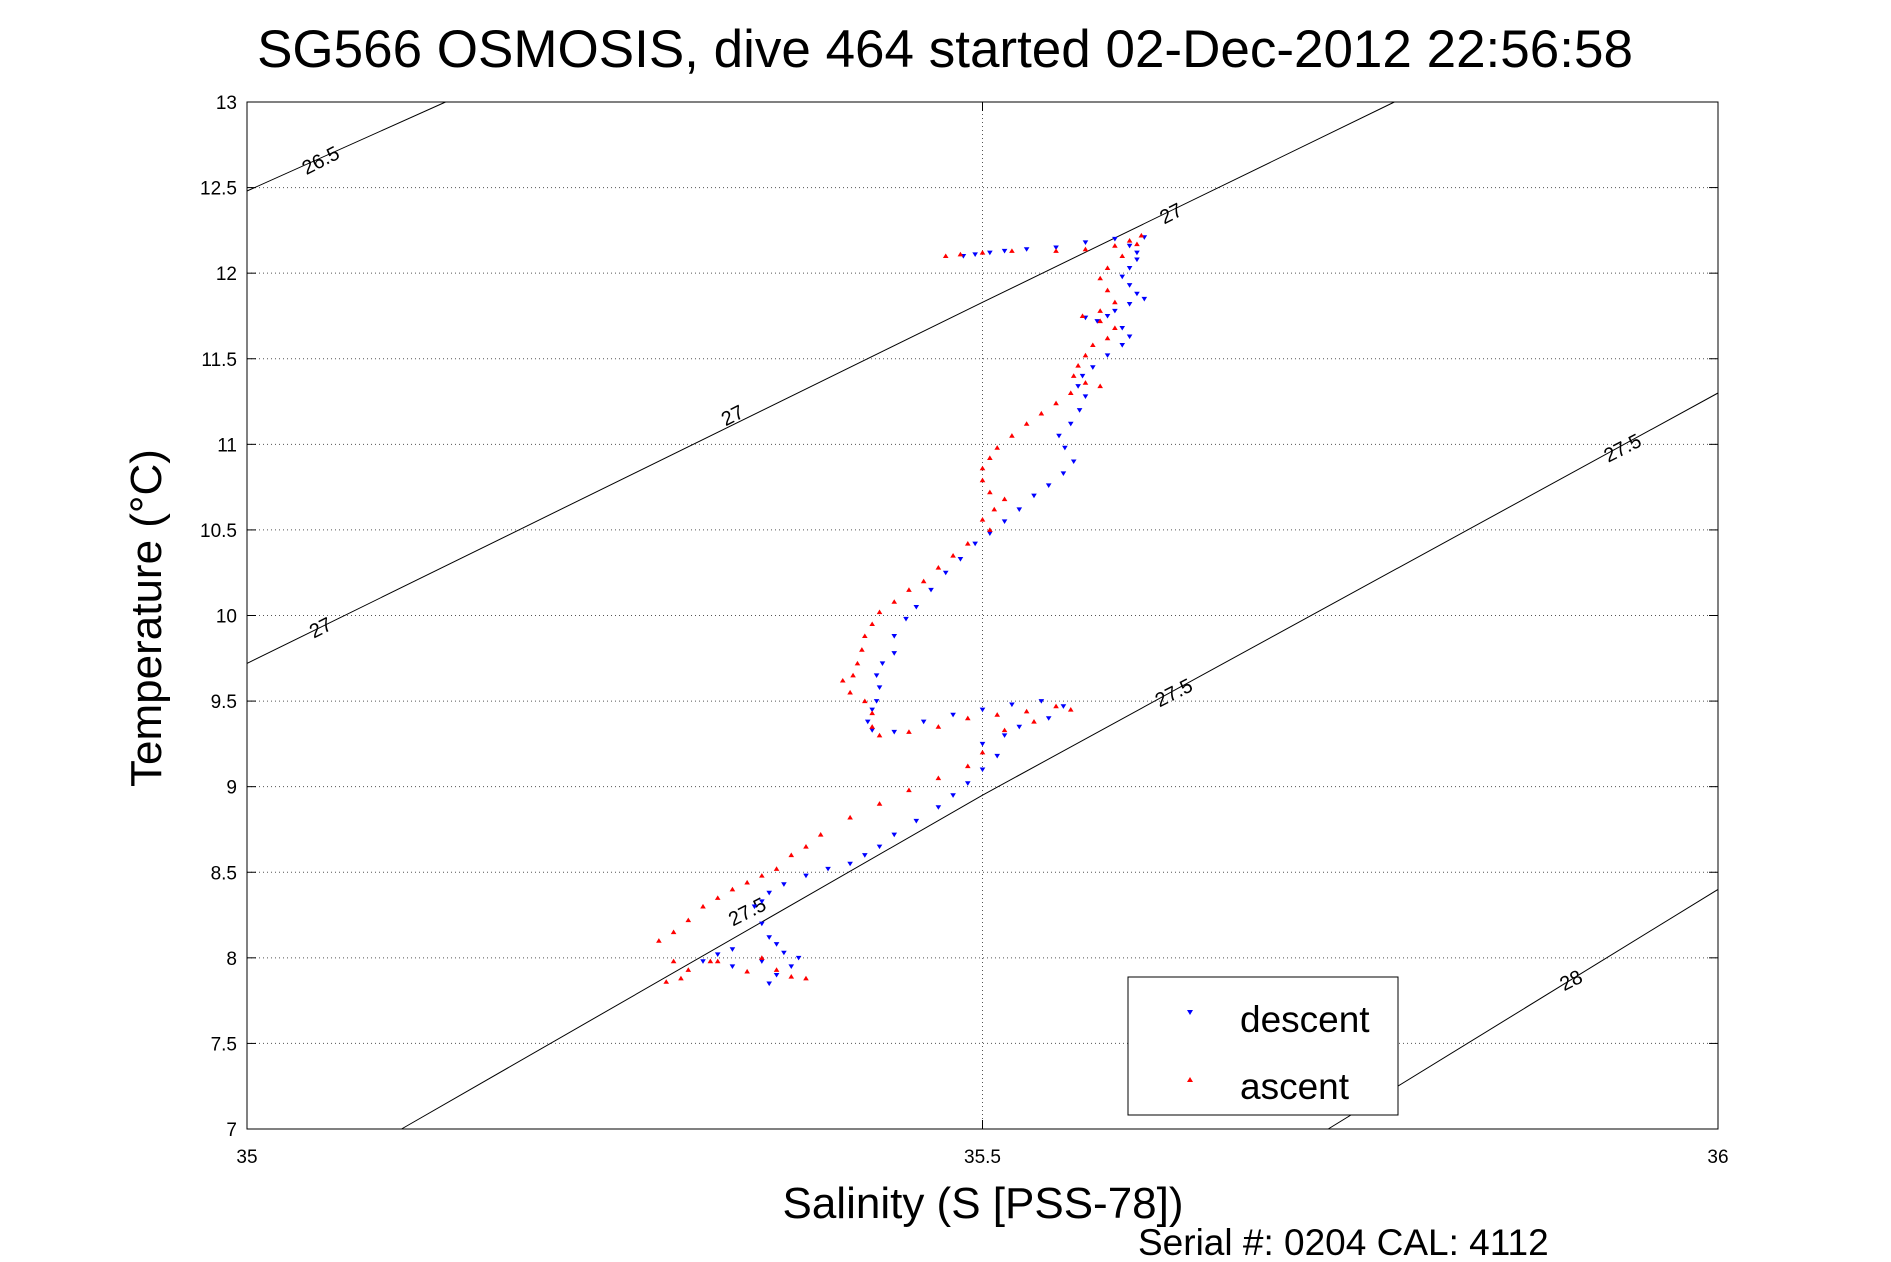  I want to click on y-tick-label: 7.5, so click(224, 1044).